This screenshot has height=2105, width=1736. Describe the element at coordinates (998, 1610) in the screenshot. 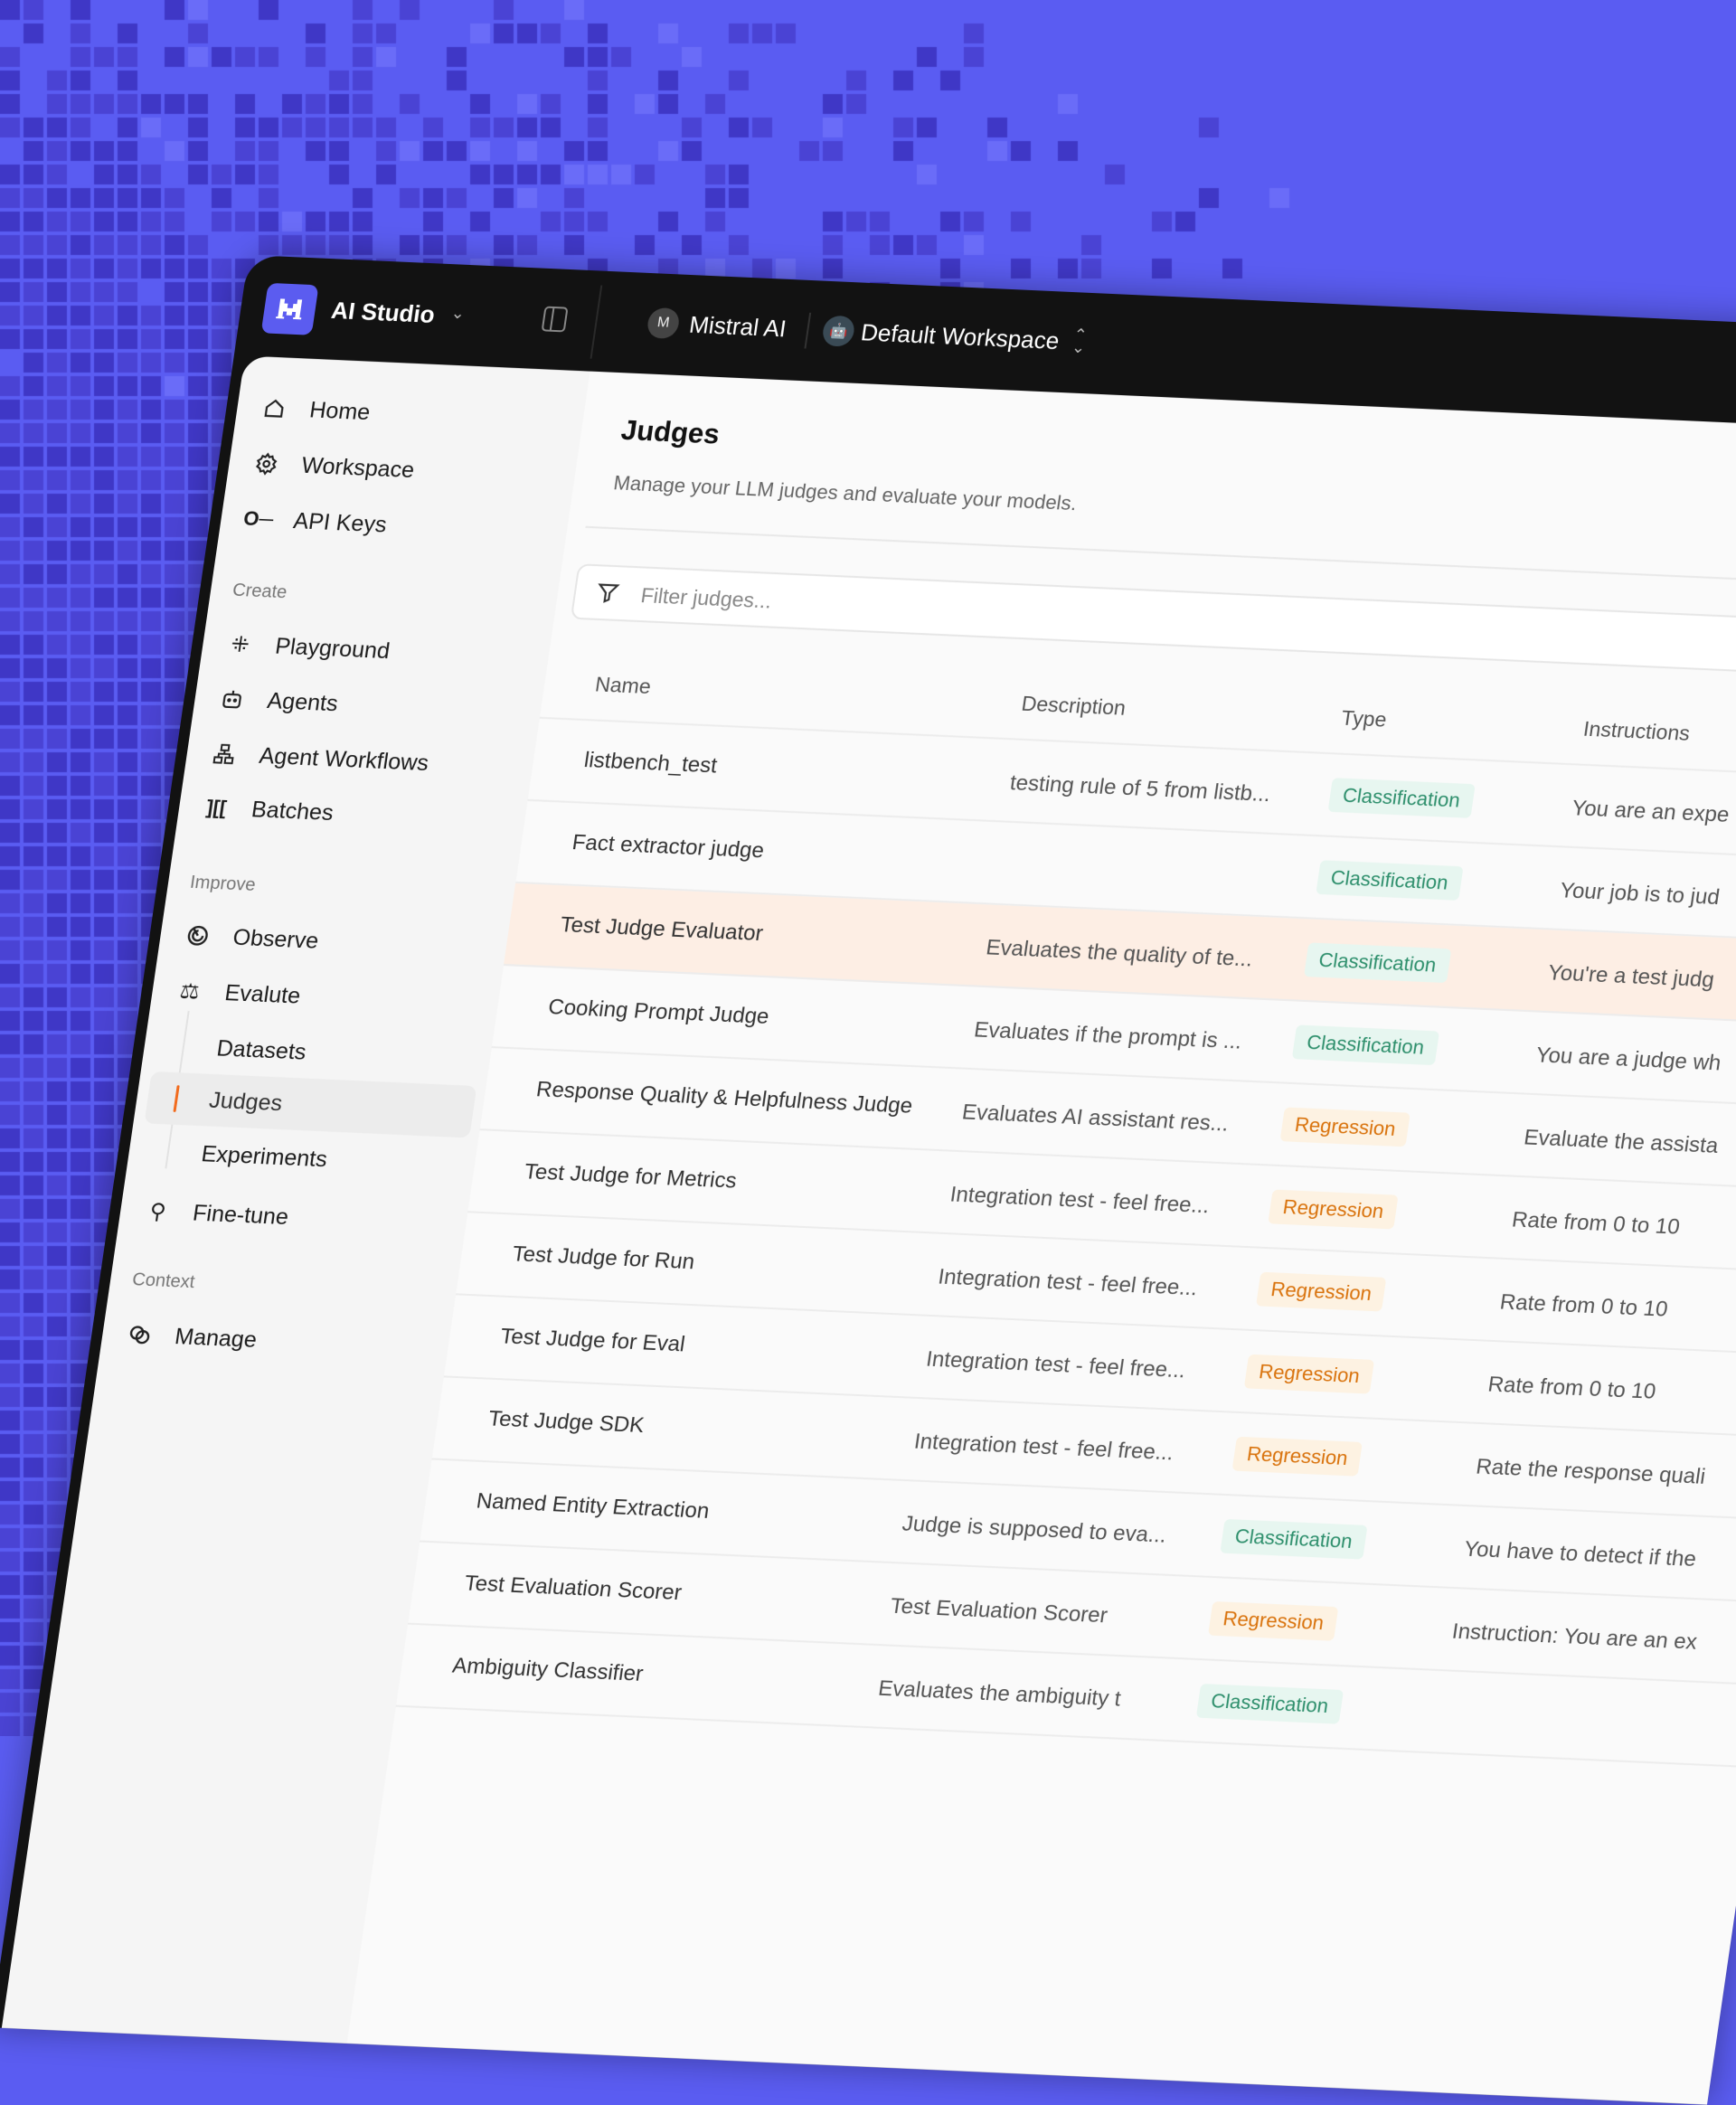

I see `judge-description: Test Evaluation Scorer` at that location.